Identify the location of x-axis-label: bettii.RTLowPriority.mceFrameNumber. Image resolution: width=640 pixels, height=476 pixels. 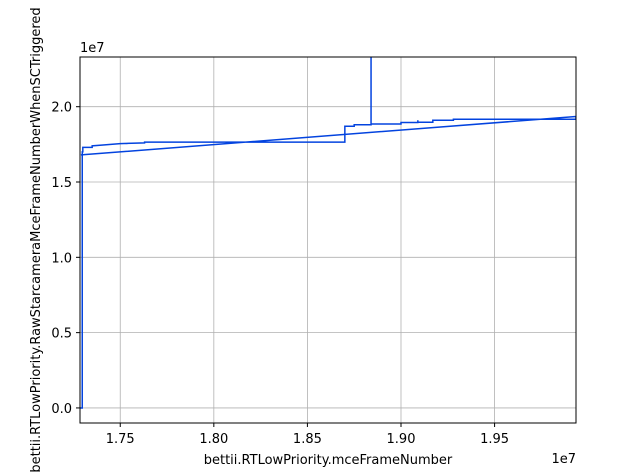
(328, 460).